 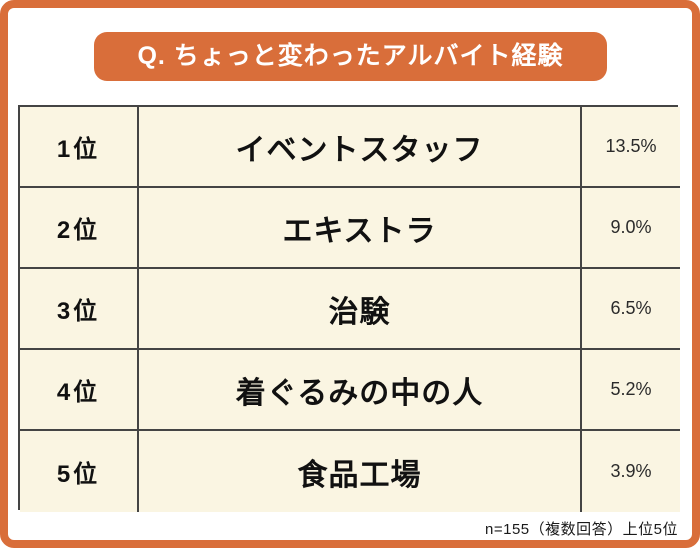 What do you see at coordinates (79, 228) in the screenshot?
I see `rank-cell-2: 2位` at bounding box center [79, 228].